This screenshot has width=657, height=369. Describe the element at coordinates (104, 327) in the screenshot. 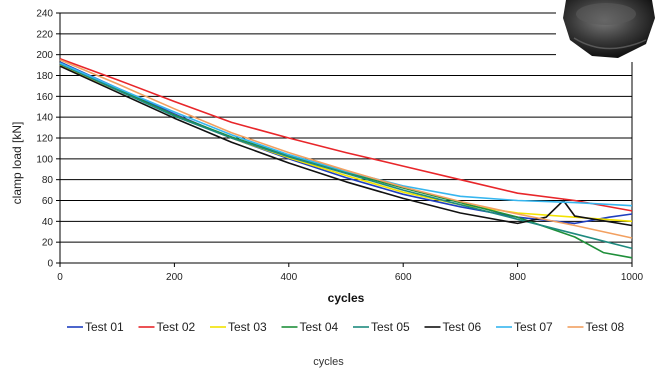

I see `legend-label: Test 01` at that location.